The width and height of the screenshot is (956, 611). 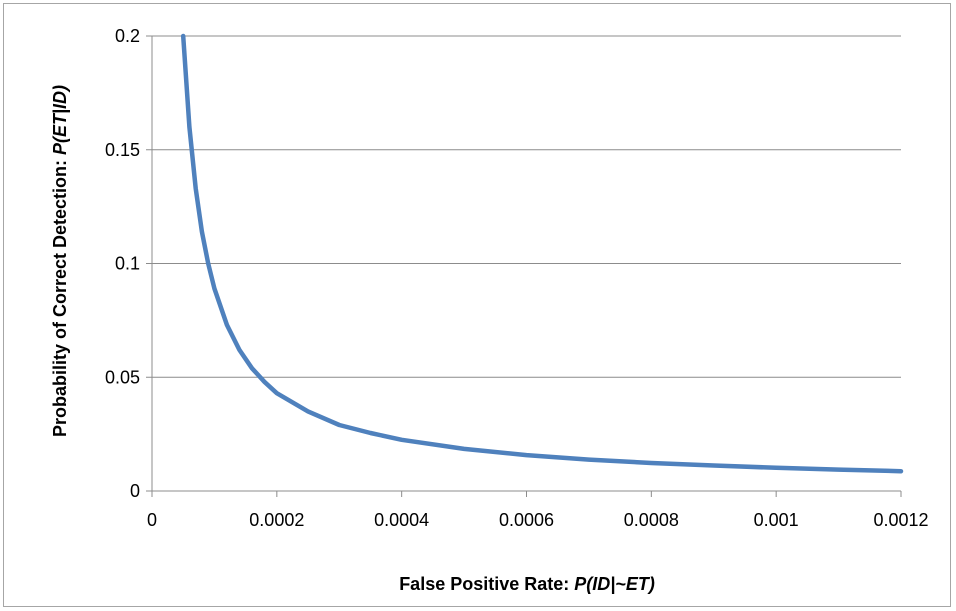 I want to click on x-tick-label-3: 0.0006, so click(x=526, y=520).